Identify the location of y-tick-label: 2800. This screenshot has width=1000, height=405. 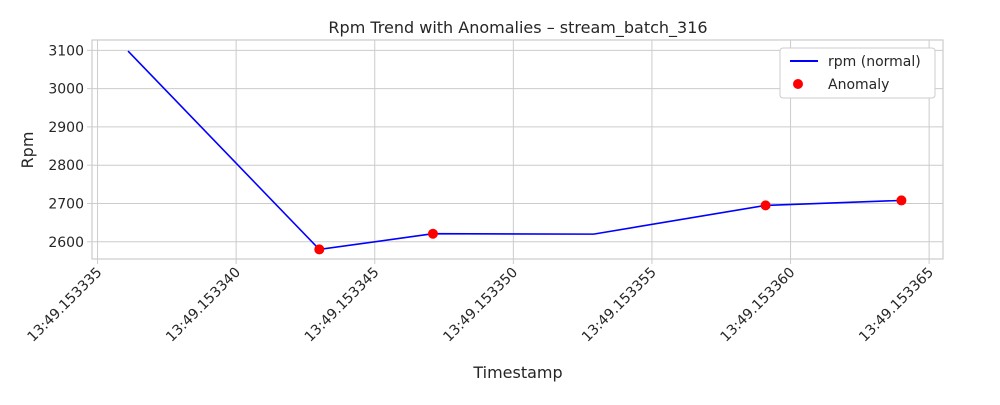
(66, 166).